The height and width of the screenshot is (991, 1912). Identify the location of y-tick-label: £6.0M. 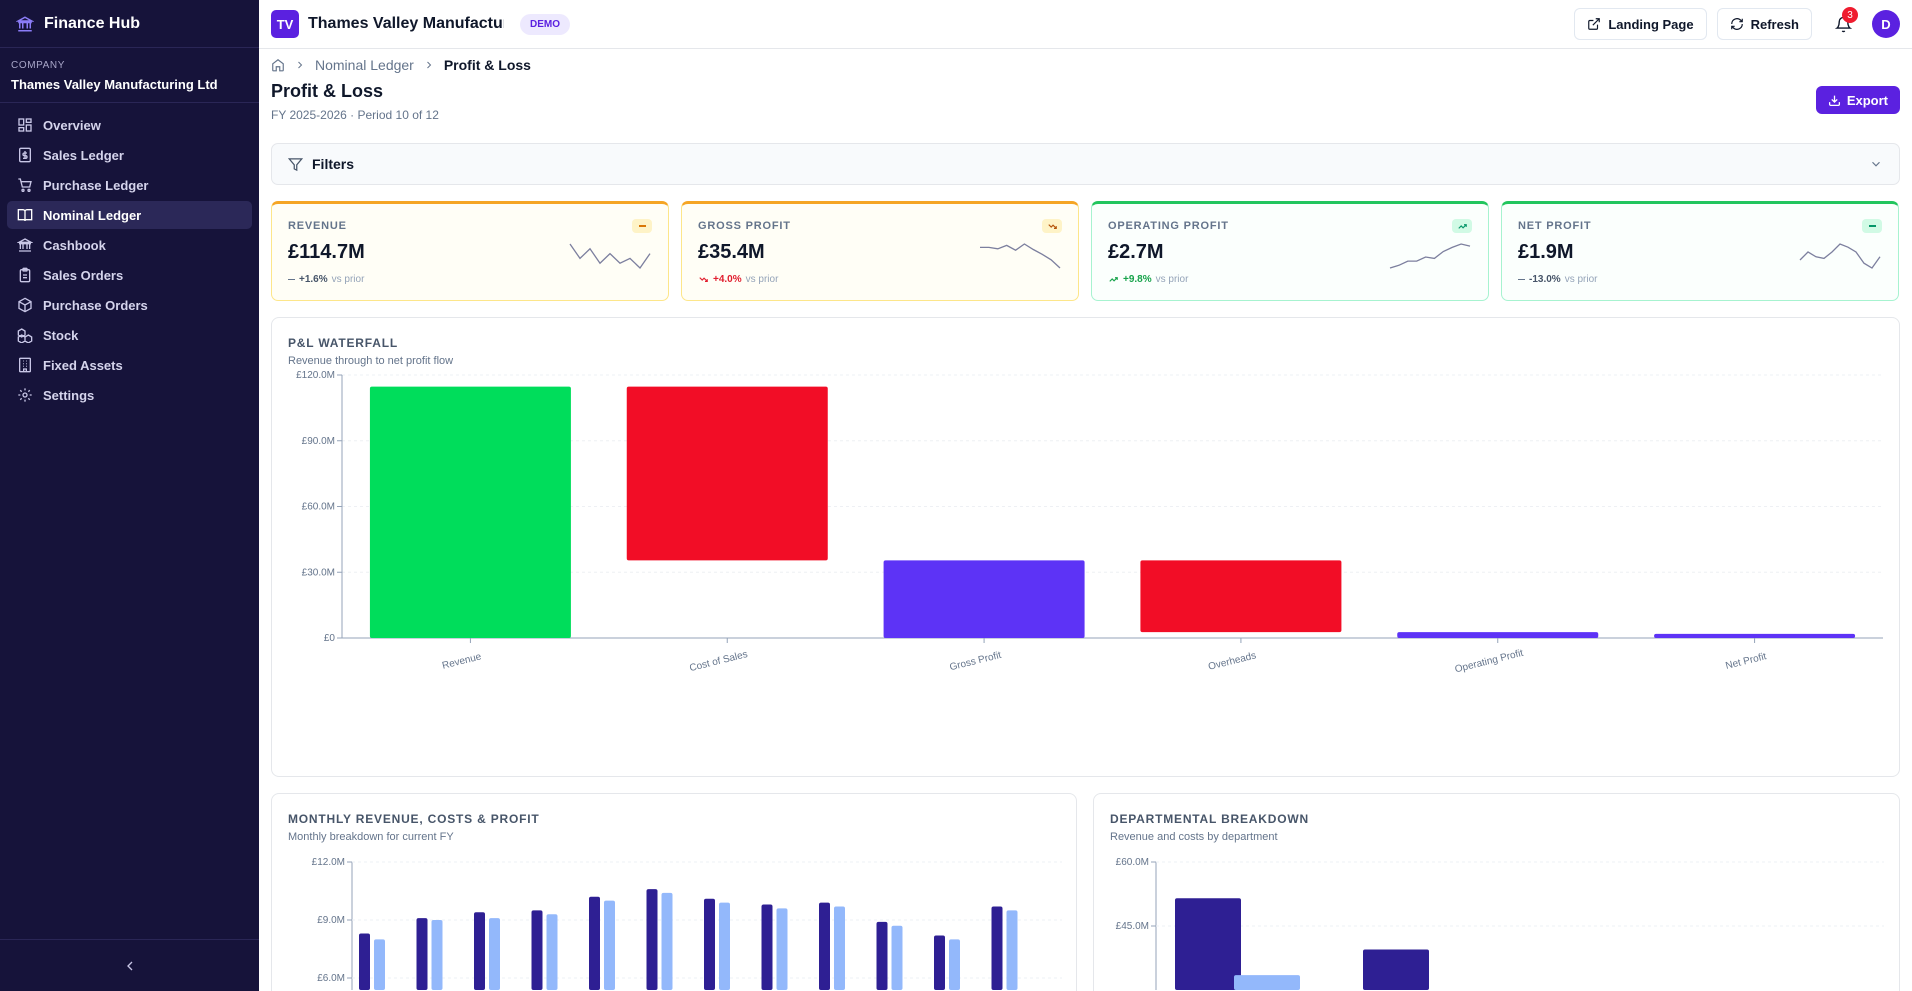
(331, 978).